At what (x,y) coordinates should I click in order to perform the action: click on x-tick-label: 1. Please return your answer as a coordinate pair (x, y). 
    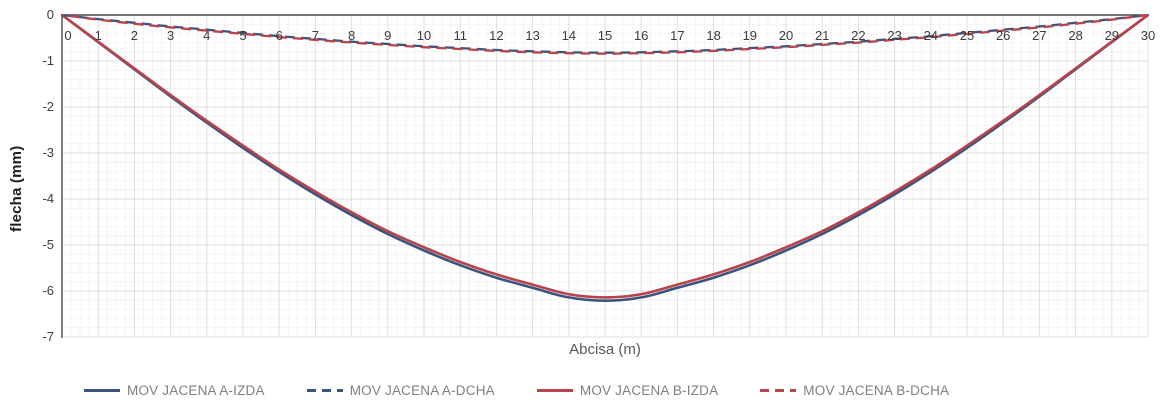
    Looking at the image, I should click on (98, 35).